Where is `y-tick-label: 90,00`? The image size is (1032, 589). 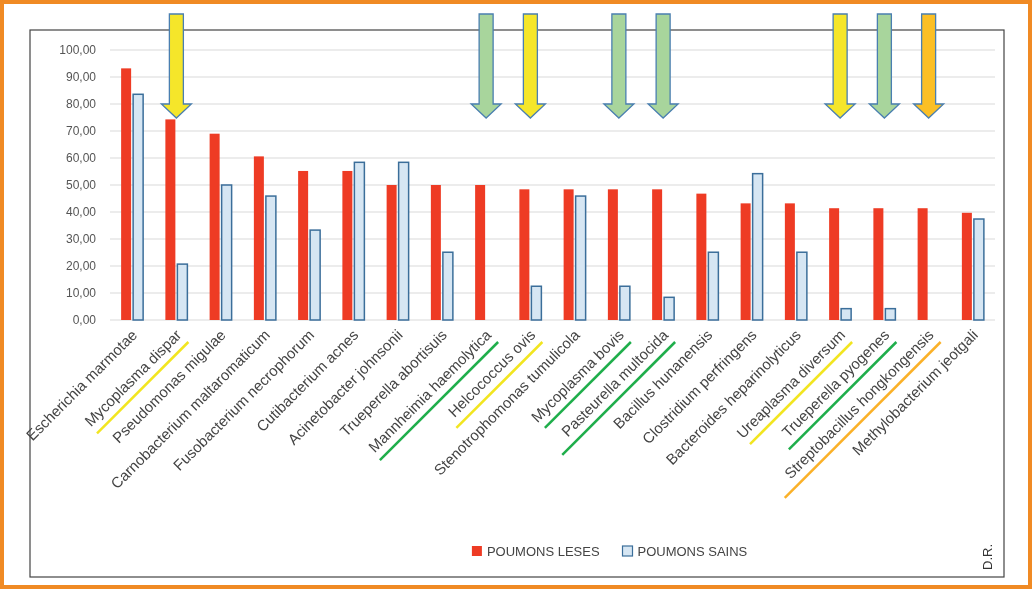
y-tick-label: 90,00 is located at coordinates (81, 77).